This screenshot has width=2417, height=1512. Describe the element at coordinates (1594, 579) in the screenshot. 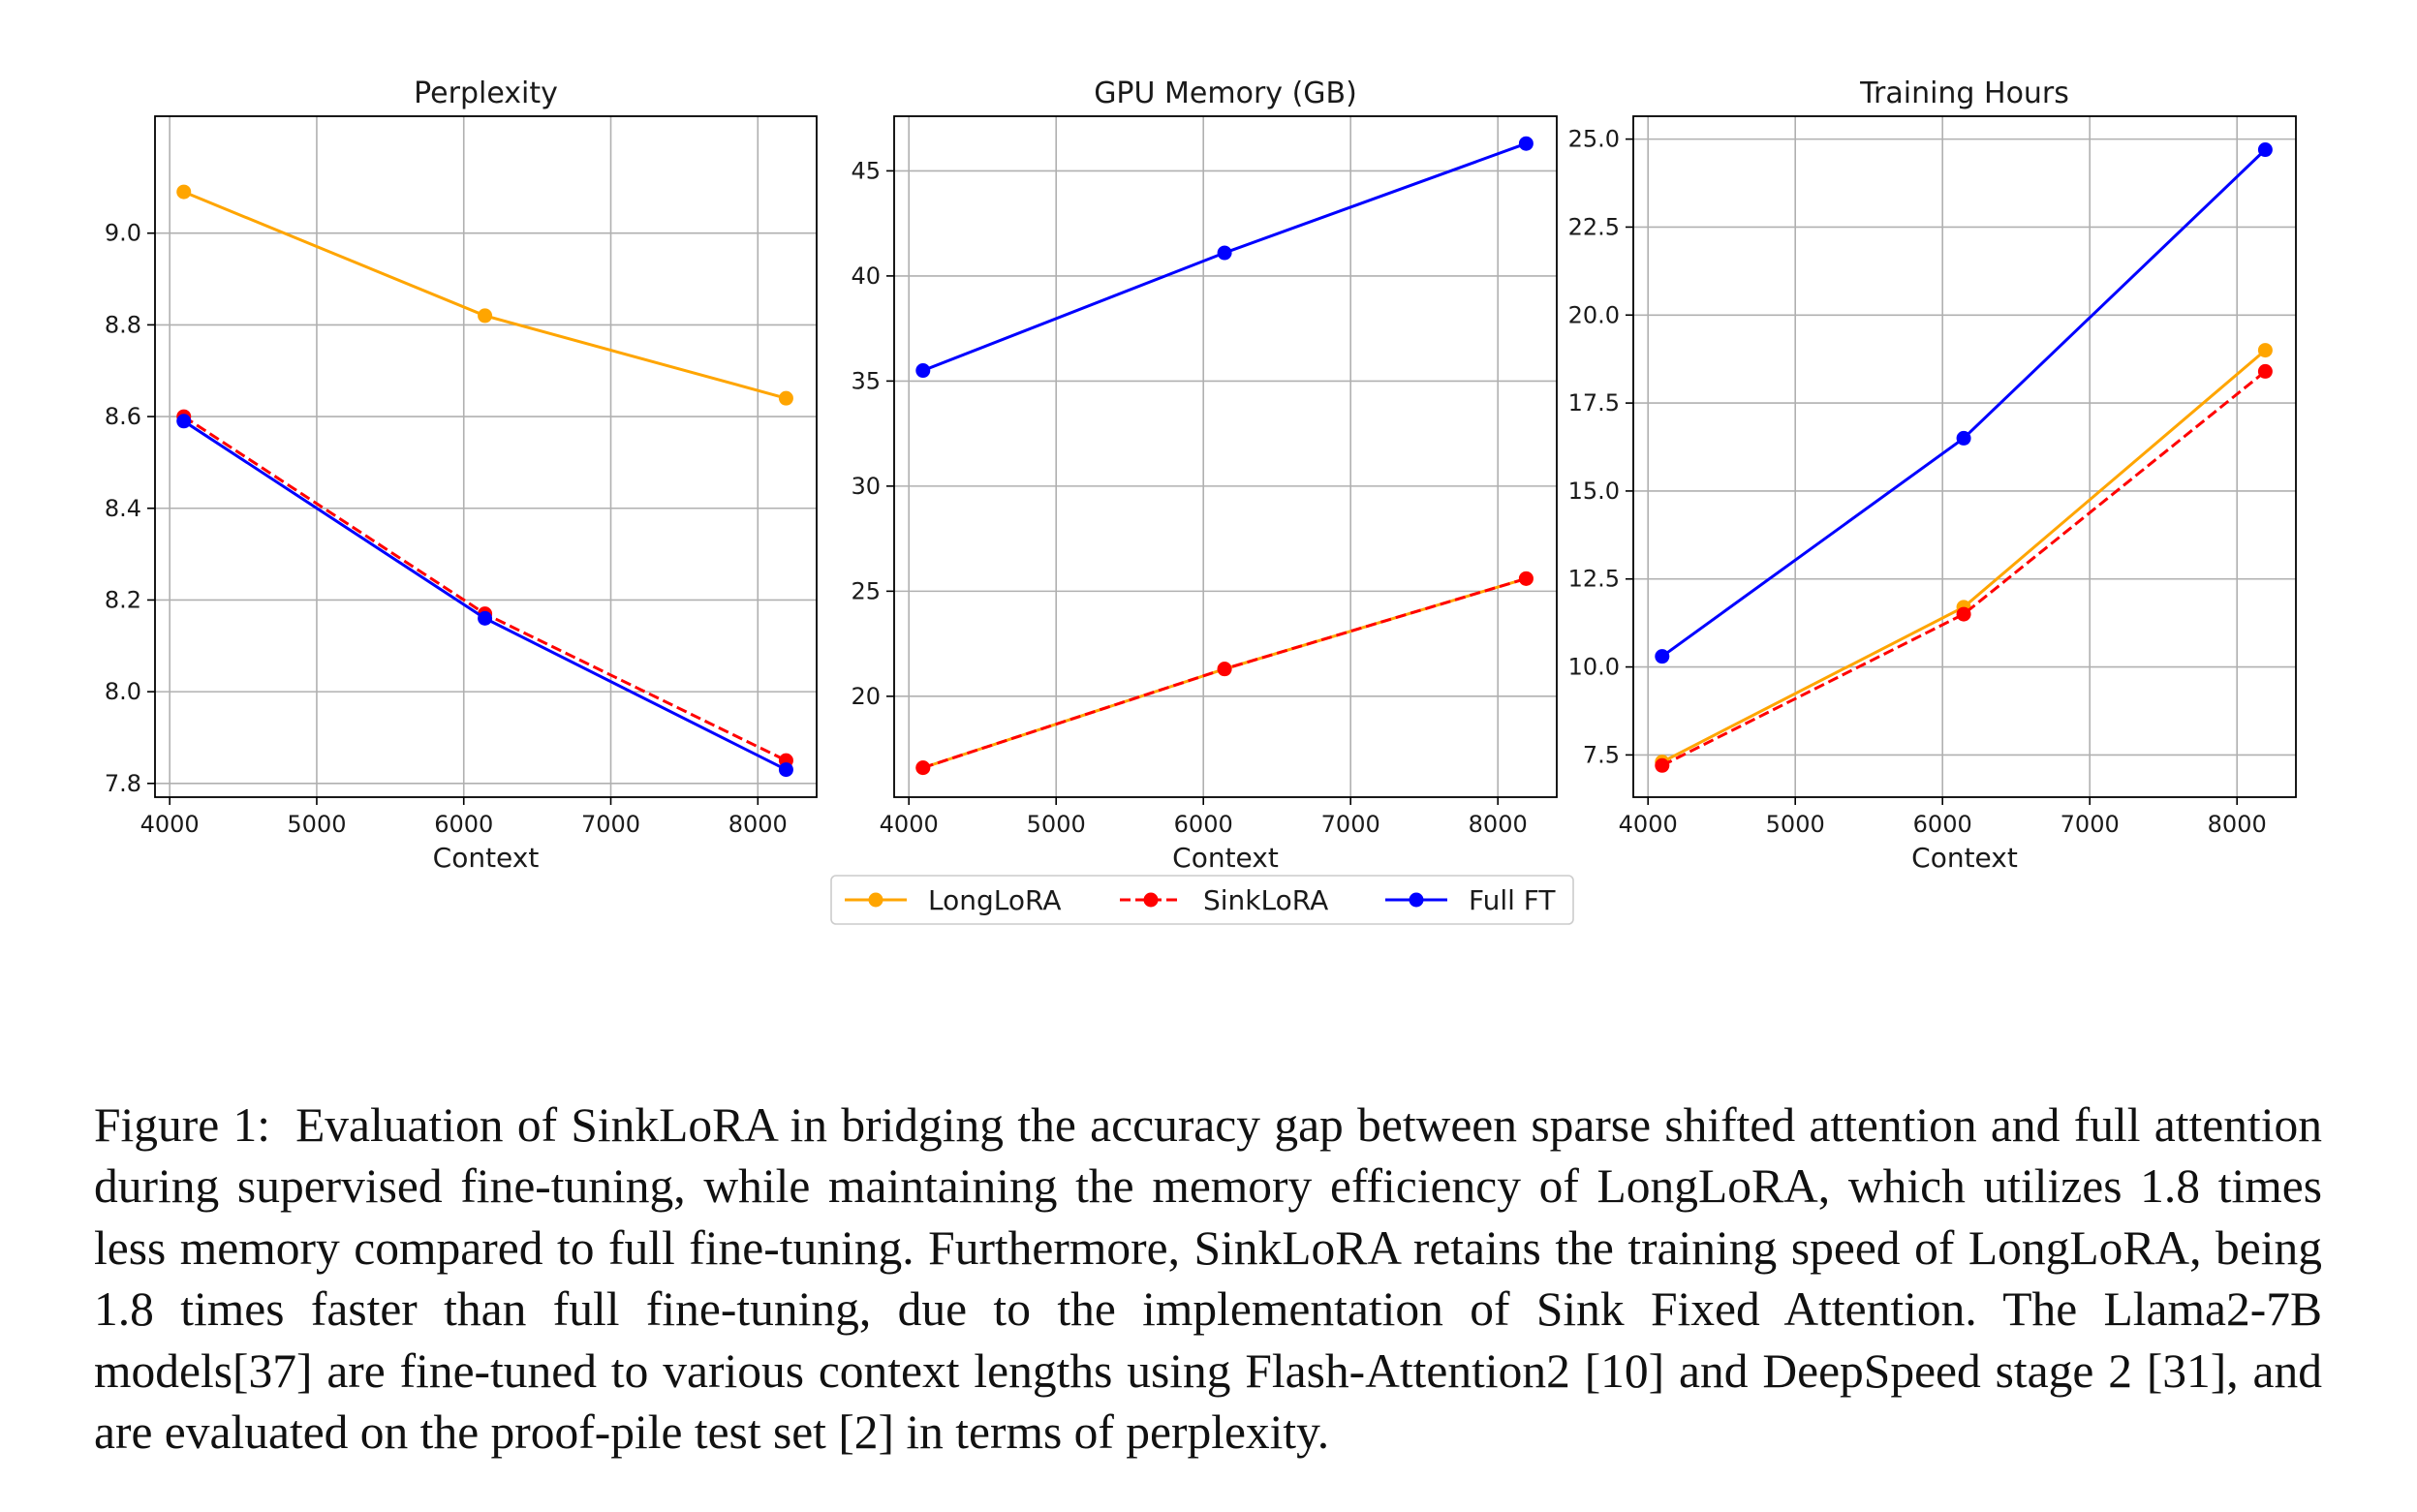

I see `y-tick-label: 12.5` at that location.